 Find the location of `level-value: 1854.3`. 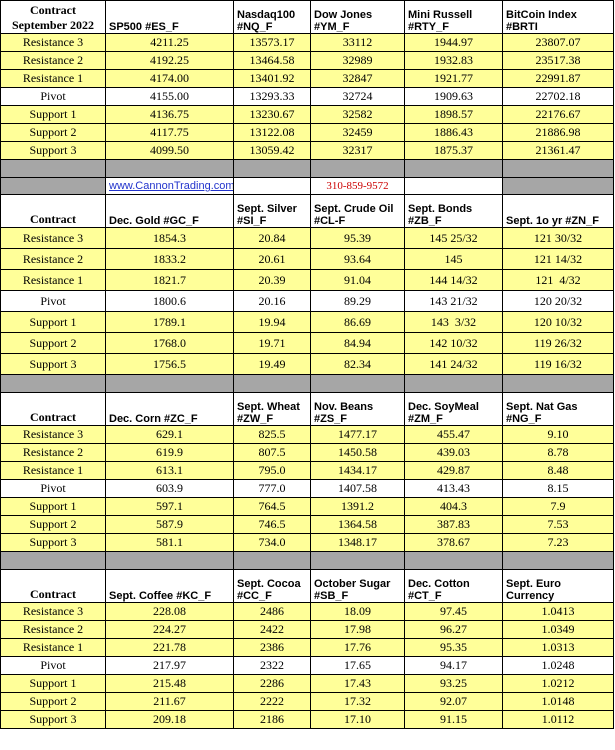

level-value: 1854.3 is located at coordinates (169, 238).